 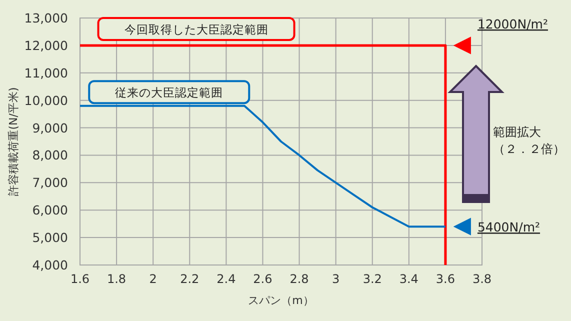 What do you see at coordinates (116, 279) in the screenshot?
I see `x-tick-label: 1.8` at bounding box center [116, 279].